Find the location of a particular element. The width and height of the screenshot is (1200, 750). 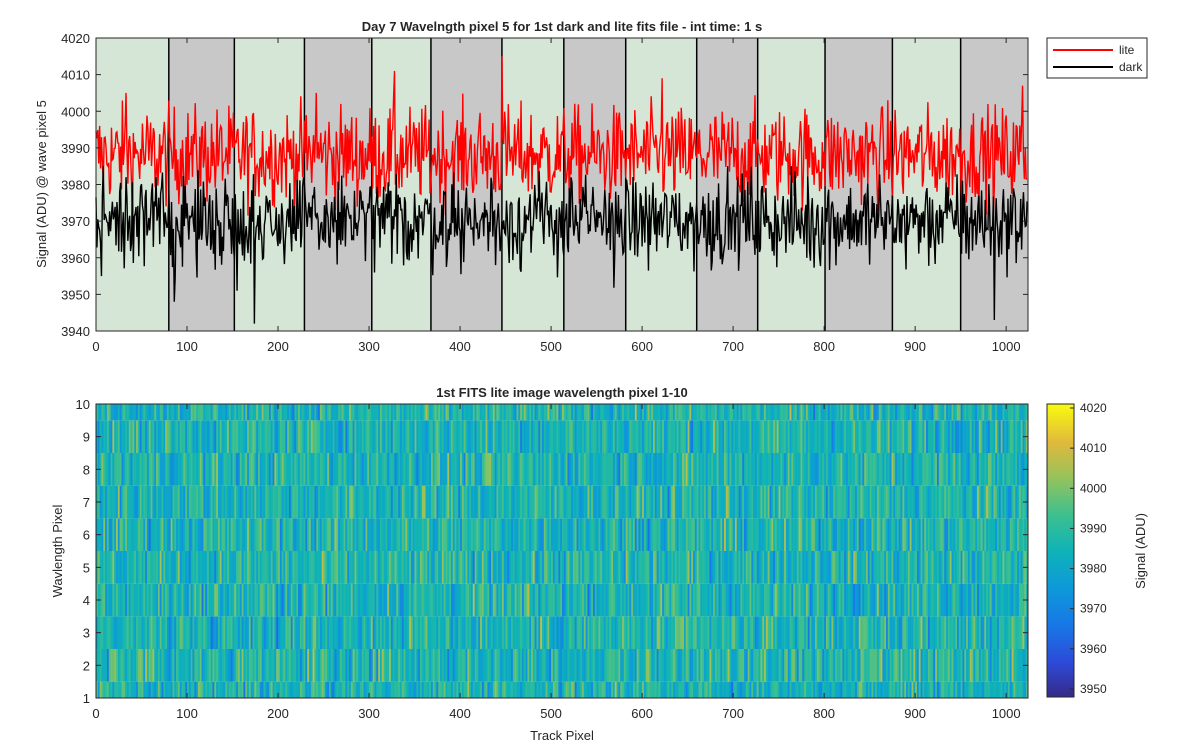

x-tick-label: 300 is located at coordinates (369, 346).